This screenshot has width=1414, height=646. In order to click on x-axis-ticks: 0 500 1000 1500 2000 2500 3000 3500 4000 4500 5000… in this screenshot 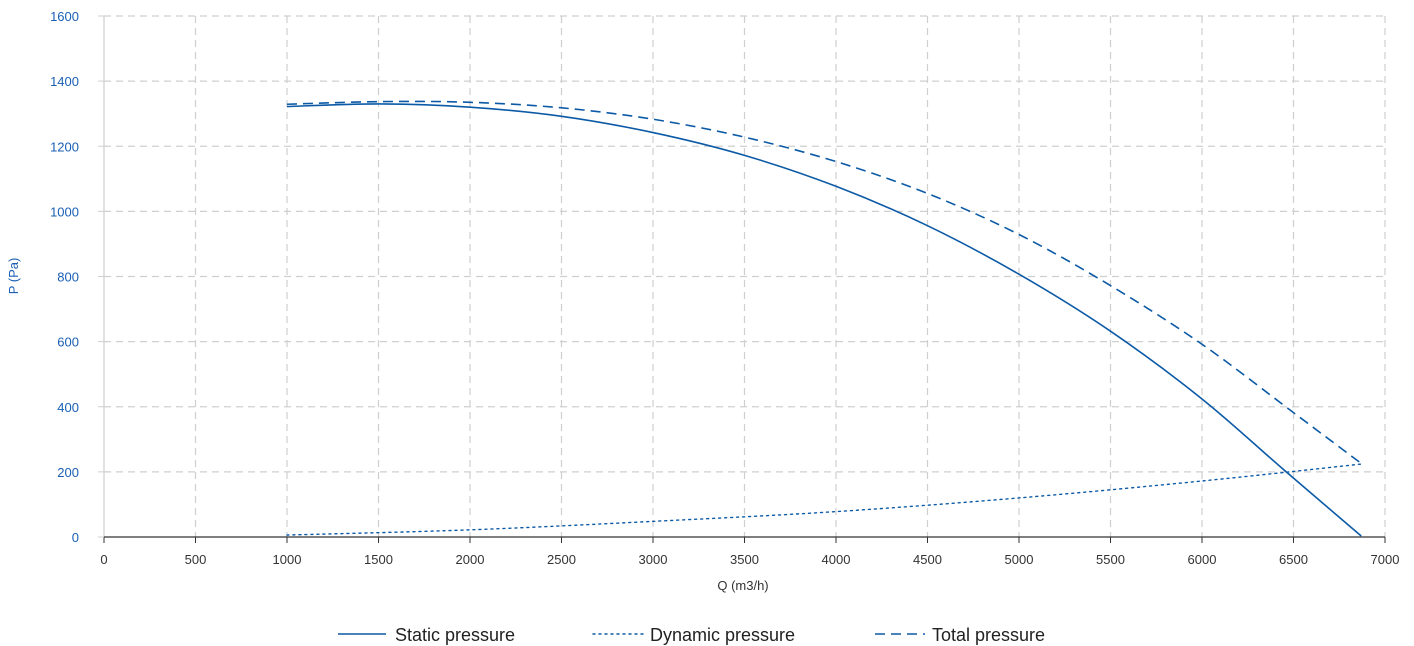, I will do `click(749, 552)`.